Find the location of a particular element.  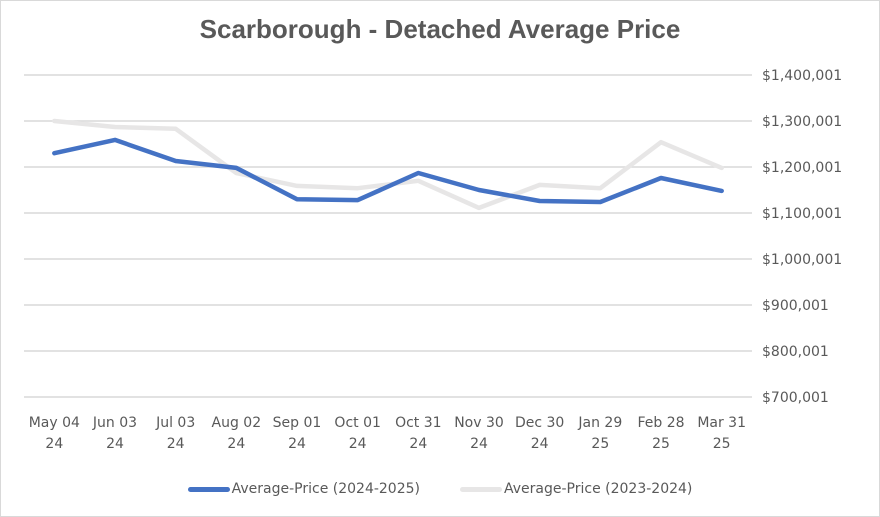

x-tick-label: Aug 02 is located at coordinates (237, 423).